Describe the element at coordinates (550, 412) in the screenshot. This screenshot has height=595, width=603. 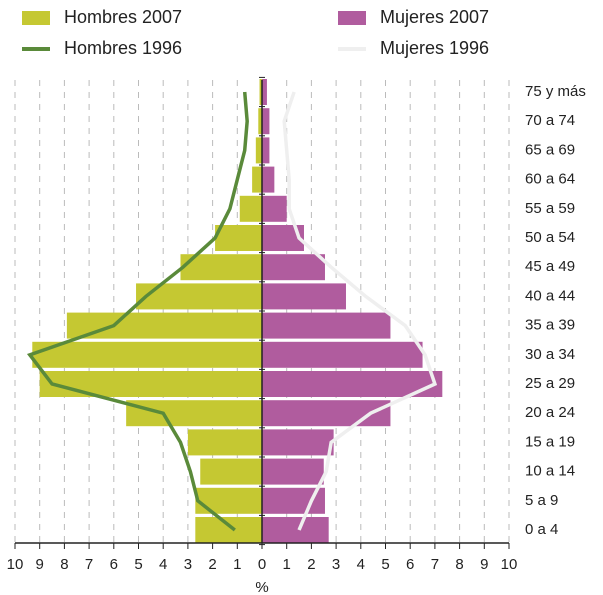
I see `y-tick-label: 20 a 24` at that location.